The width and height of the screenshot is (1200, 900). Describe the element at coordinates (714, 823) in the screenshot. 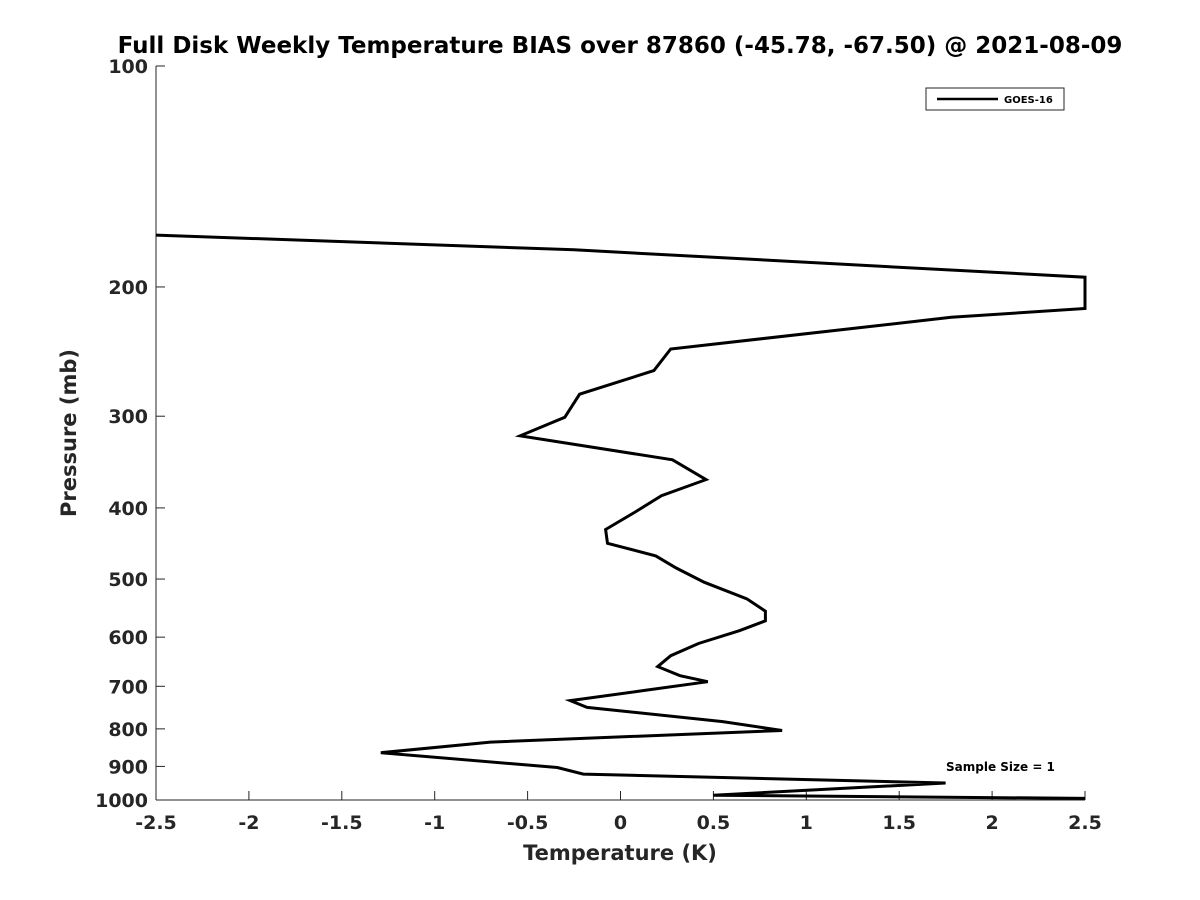

I see `x-tick-label: 0.5` at that location.